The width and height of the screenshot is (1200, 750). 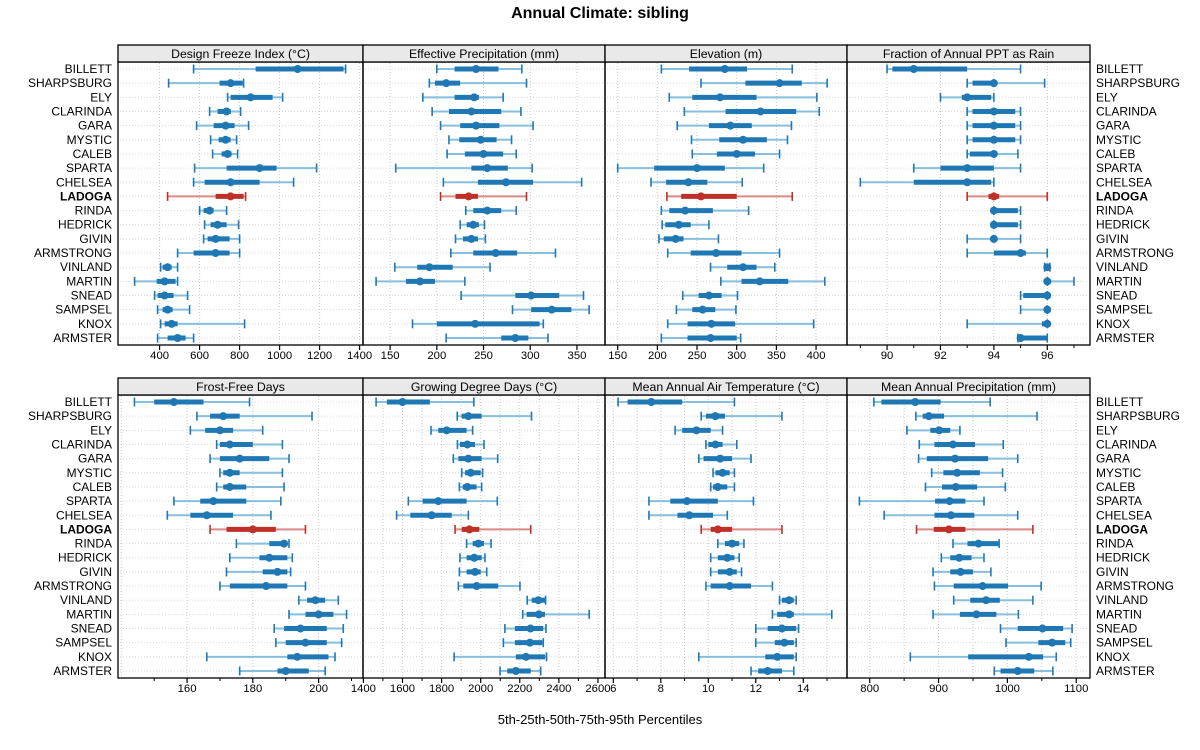 What do you see at coordinates (938, 689) in the screenshot?
I see `tick-label: 900` at bounding box center [938, 689].